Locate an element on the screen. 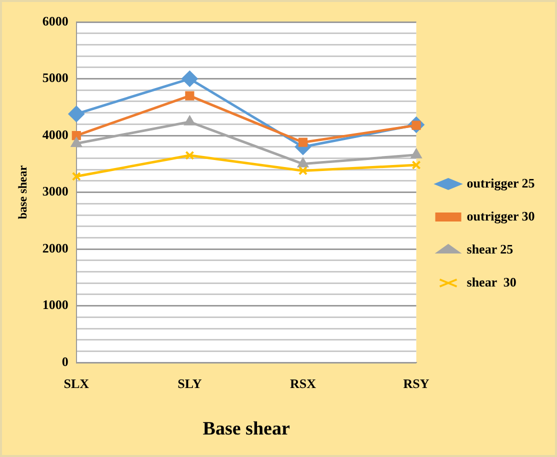 The image size is (557, 457). y-axis-title: base shear is located at coordinates (22, 192).